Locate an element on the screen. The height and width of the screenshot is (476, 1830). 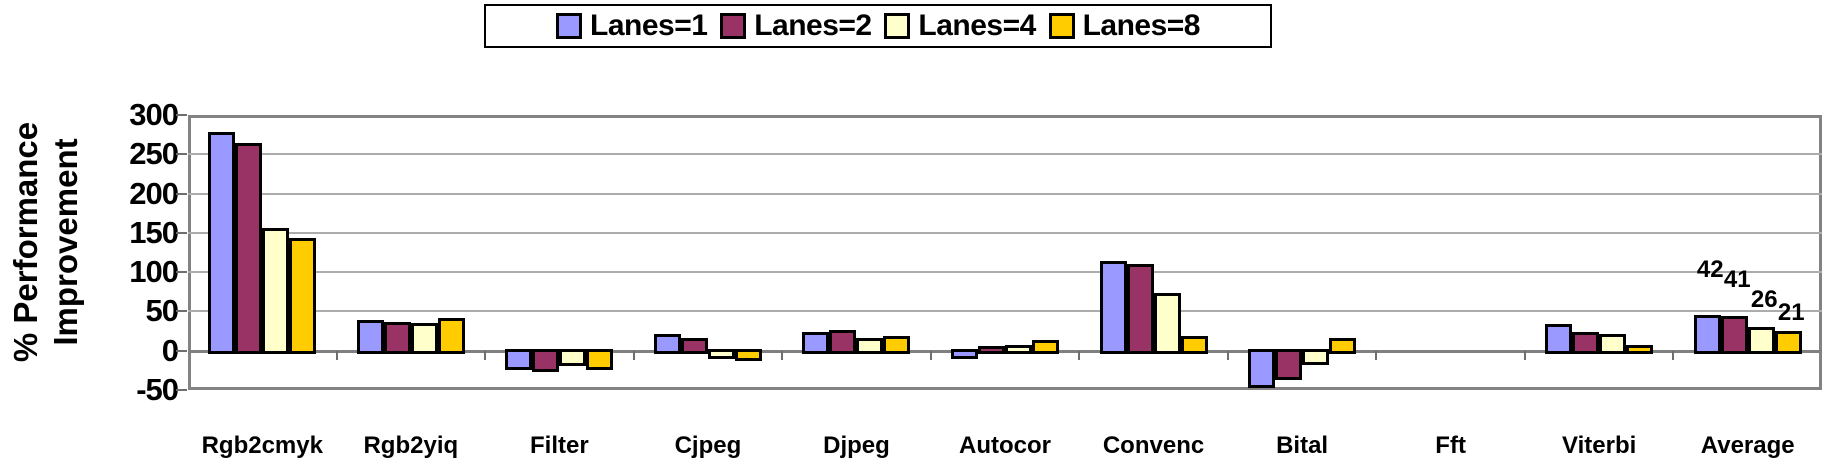
x-category-label-djpeg: Djpeg is located at coordinates (856, 445).